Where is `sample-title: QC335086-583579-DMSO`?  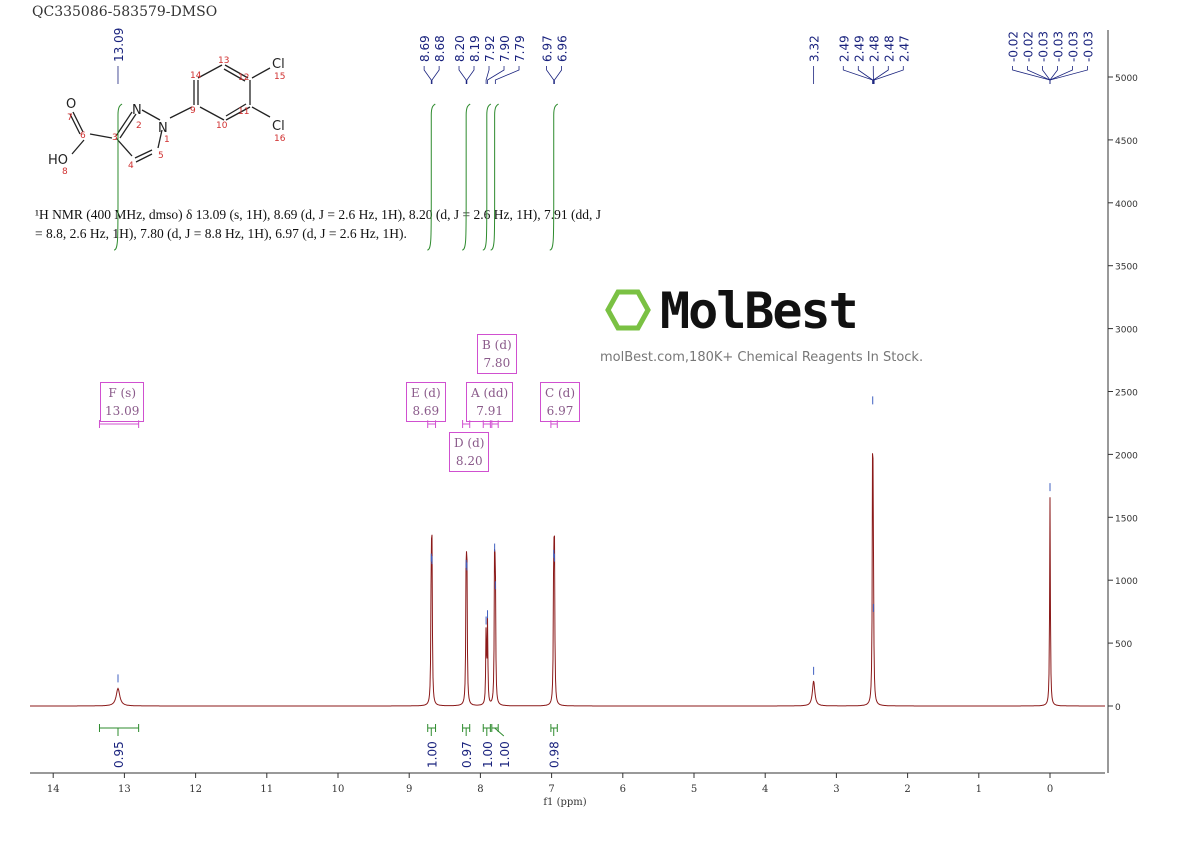
sample-title: QC335086-583579-DMSO is located at coordinates (125, 12).